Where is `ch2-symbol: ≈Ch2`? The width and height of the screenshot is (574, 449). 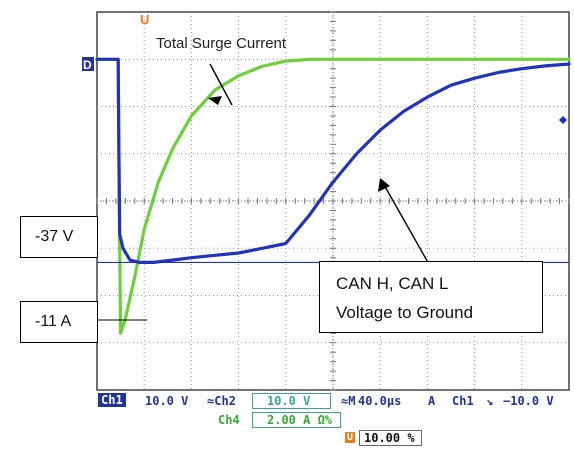
ch2-symbol: ≈Ch2 is located at coordinates (221, 401).